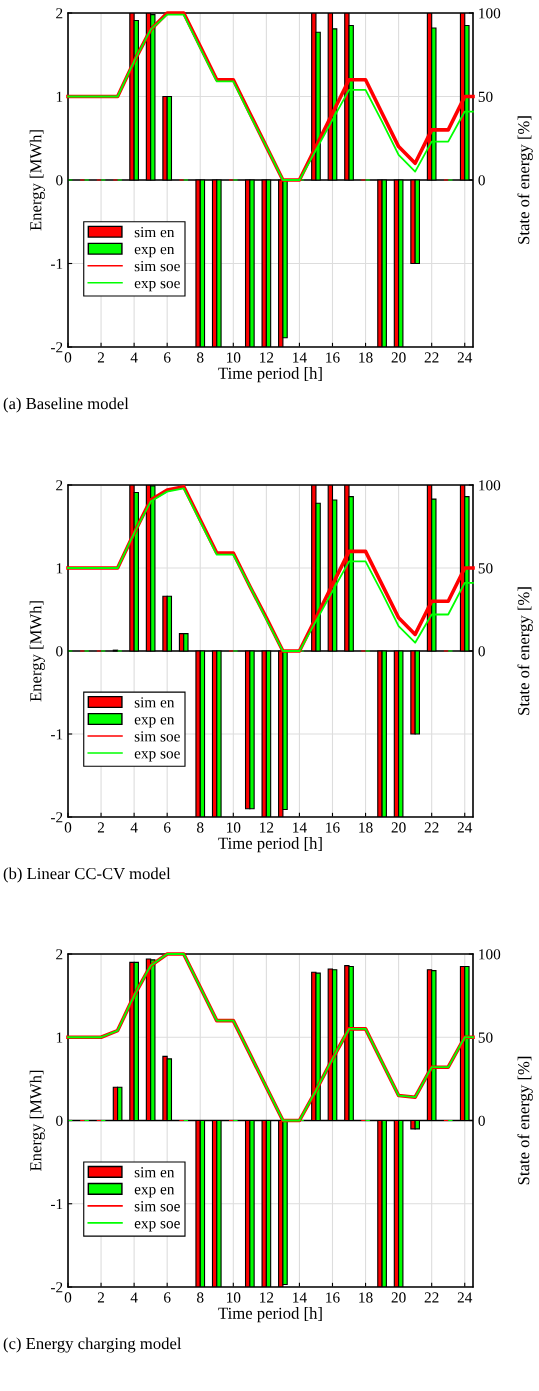 The height and width of the screenshot is (1391, 539). I want to click on text: (c) Energy charging model, so click(92, 1345).